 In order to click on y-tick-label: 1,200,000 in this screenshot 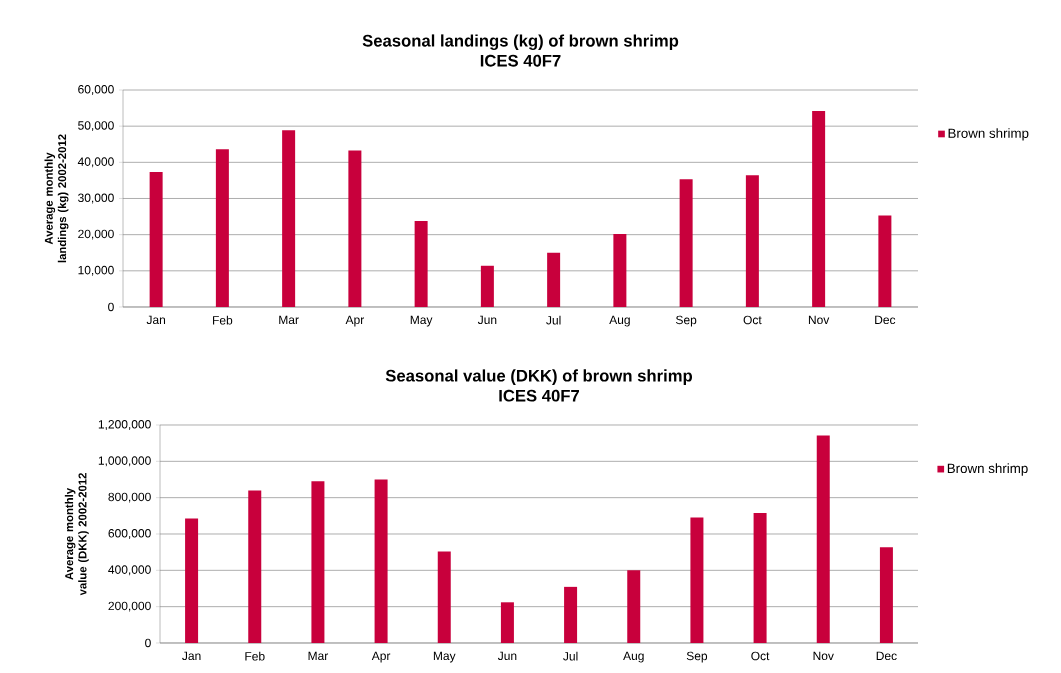, I will do `click(124, 425)`.